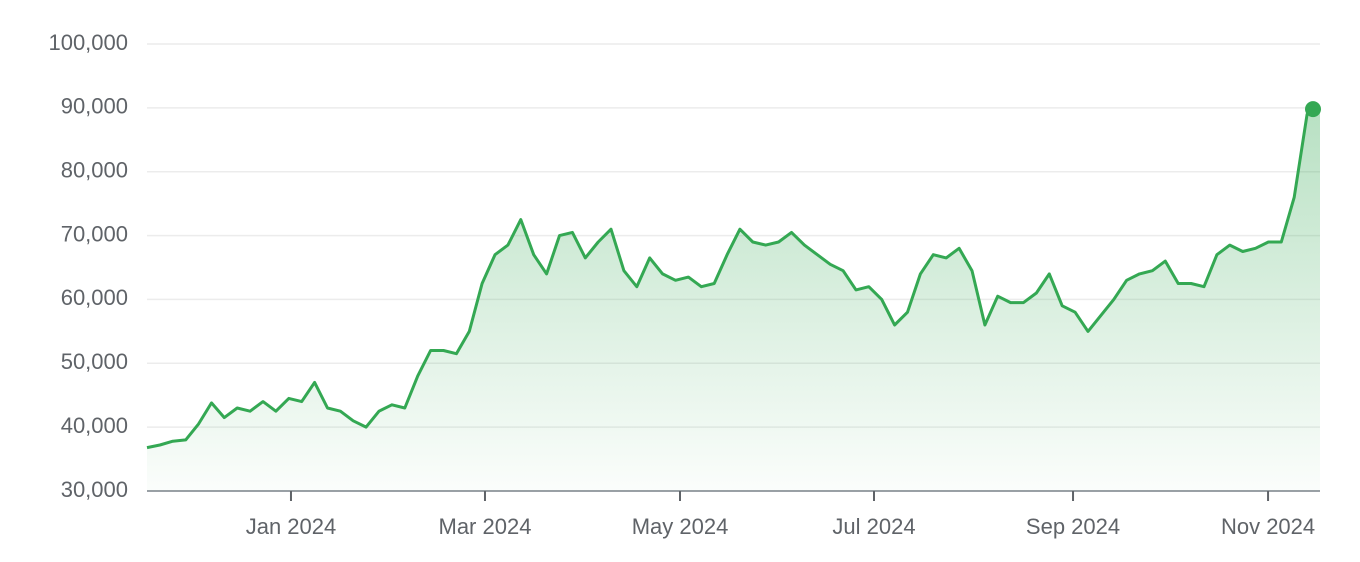 This screenshot has width=1360, height=562. Describe the element at coordinates (94, 425) in the screenshot. I see `y-tick-label: 40,000` at that location.